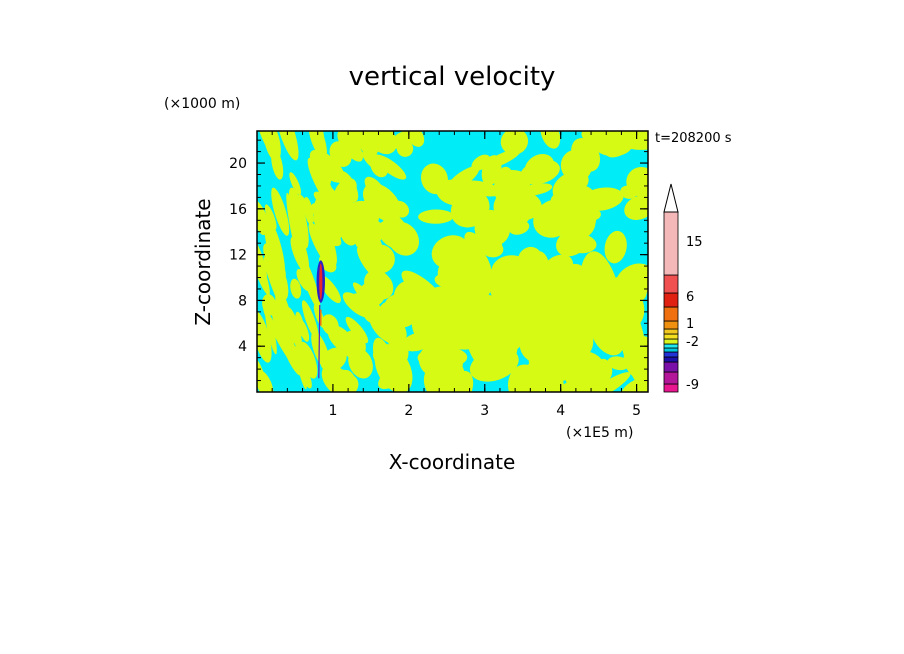 Image resolution: width=904 pixels, height=654 pixels. What do you see at coordinates (238, 256) in the screenshot?
I see `y-tick-label: 12` at bounding box center [238, 256].